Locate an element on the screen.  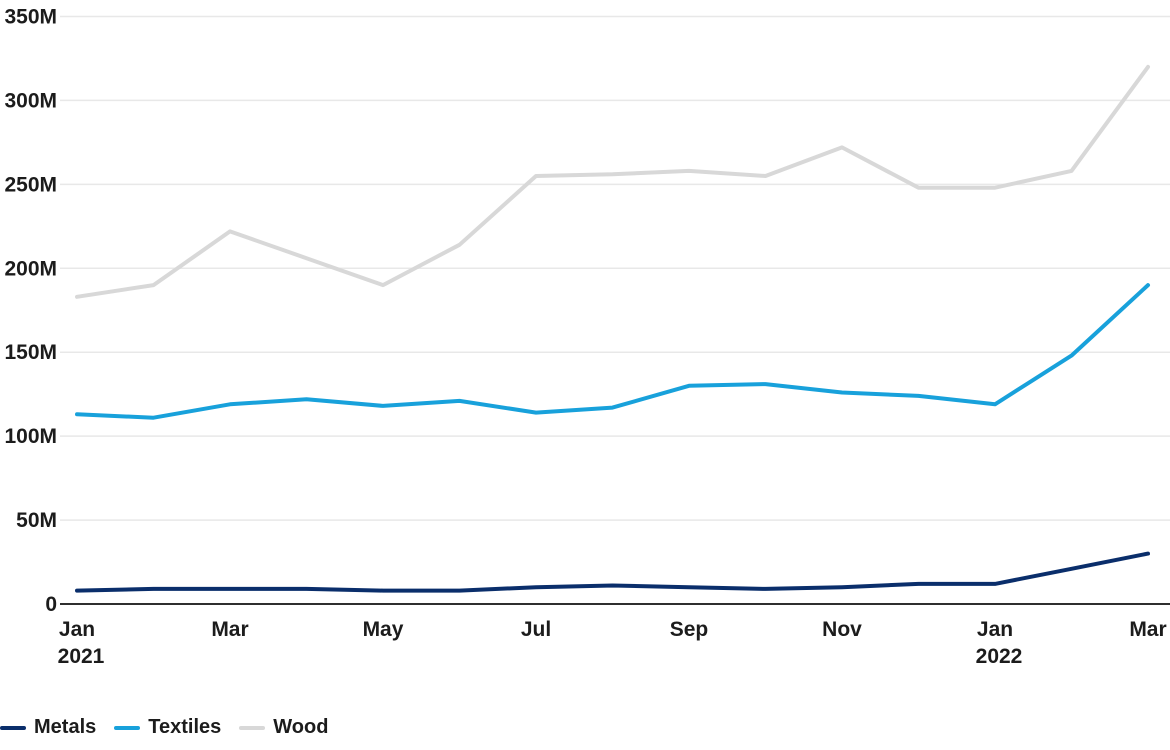
series-line-metals is located at coordinates (612, 572).